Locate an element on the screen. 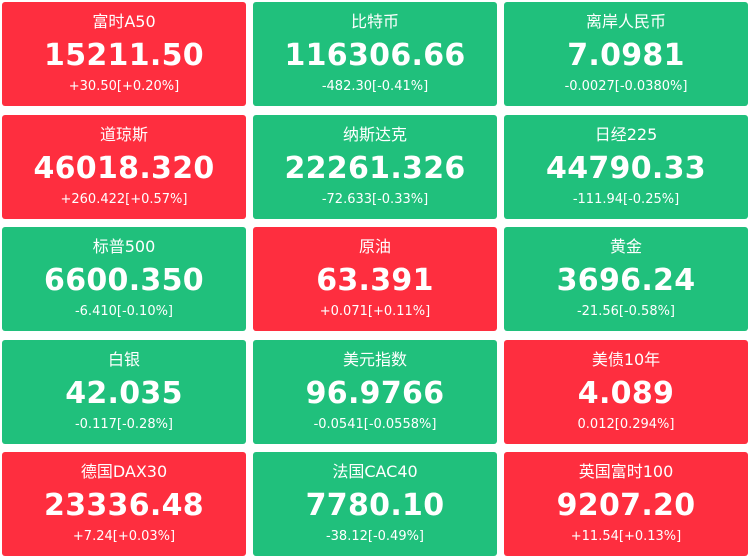  quote-change: +30.50[+0.20%] is located at coordinates (124, 86).